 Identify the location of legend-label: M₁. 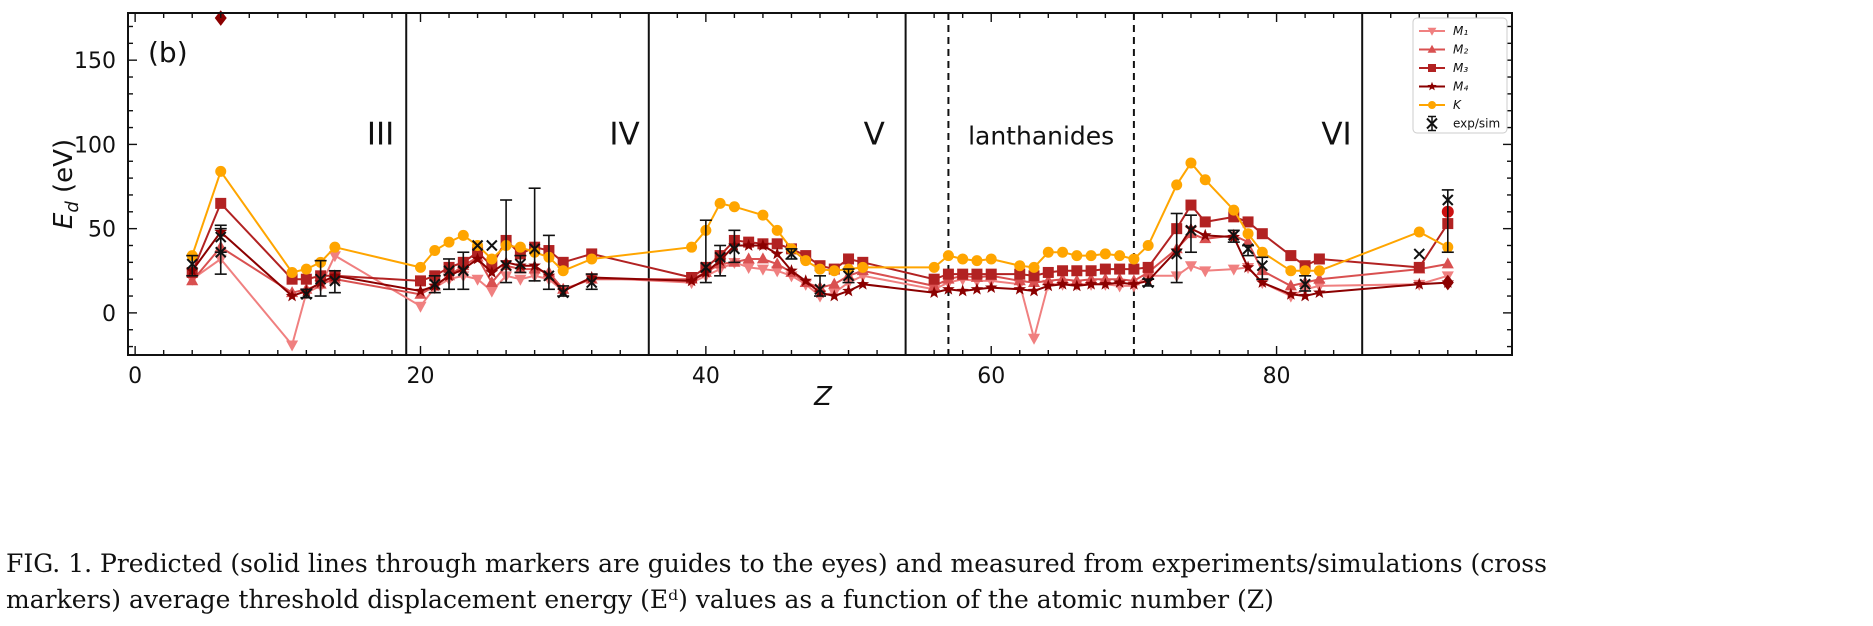
(1460, 31).